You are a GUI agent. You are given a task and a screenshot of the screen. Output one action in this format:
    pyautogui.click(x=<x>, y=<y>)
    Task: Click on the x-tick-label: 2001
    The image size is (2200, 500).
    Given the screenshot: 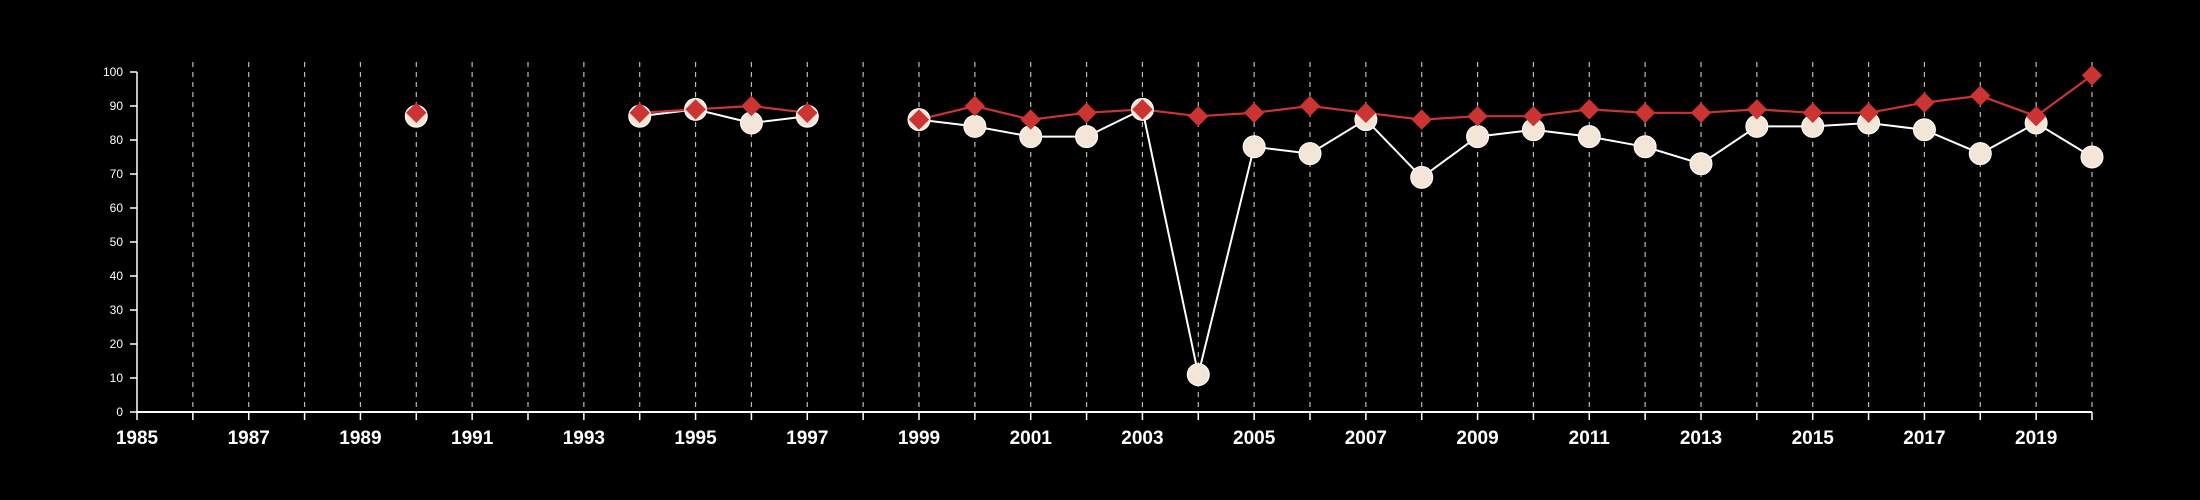 What is the action you would take?
    pyautogui.click(x=1031, y=438)
    